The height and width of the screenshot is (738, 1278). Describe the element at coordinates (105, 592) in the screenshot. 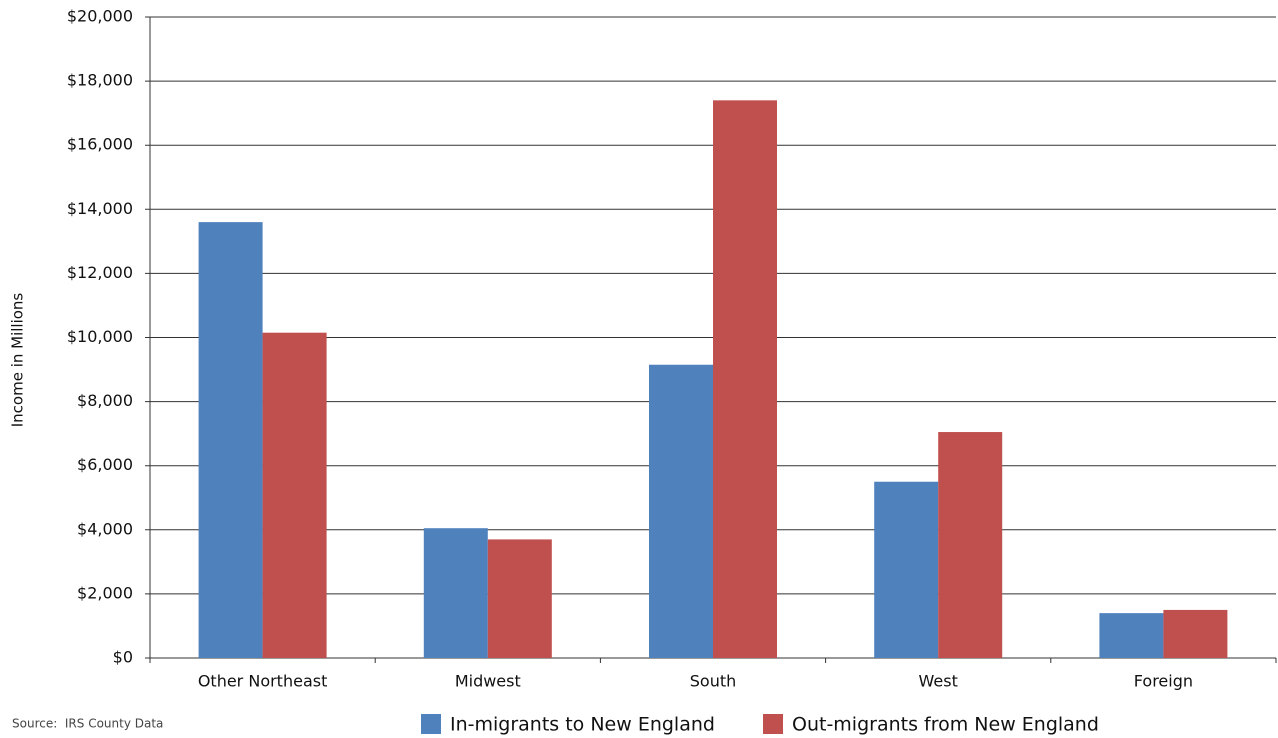

I see `y-tick-label: $2,000` at that location.